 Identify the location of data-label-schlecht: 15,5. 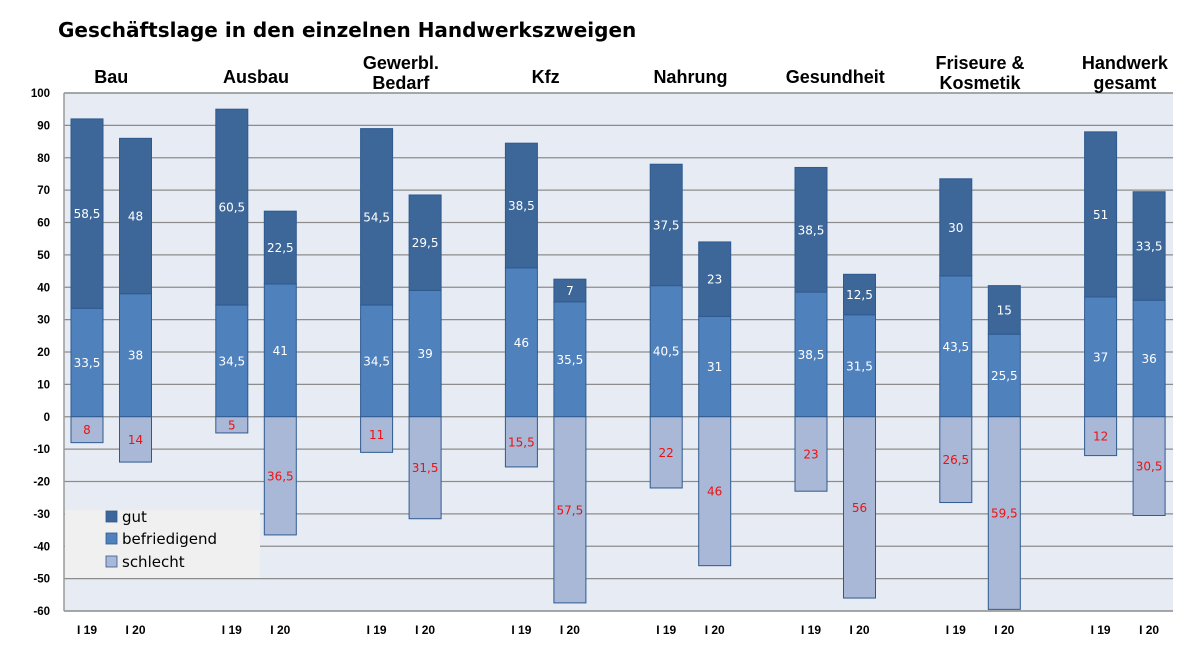
(521, 442).